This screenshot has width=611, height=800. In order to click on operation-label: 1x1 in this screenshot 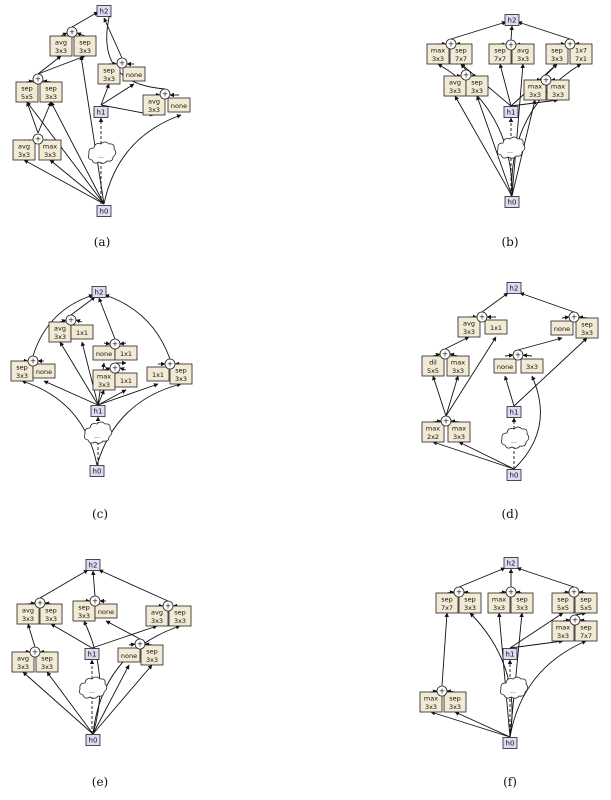, I will do `click(126, 381)`.